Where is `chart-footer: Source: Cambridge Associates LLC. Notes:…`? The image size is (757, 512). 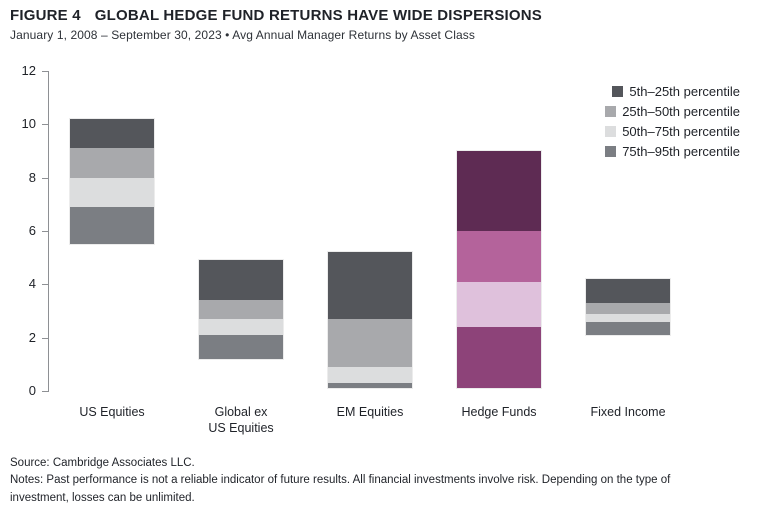
chart-footer: Source: Cambridge Associates LLC. Notes:… is located at coordinates (360, 481).